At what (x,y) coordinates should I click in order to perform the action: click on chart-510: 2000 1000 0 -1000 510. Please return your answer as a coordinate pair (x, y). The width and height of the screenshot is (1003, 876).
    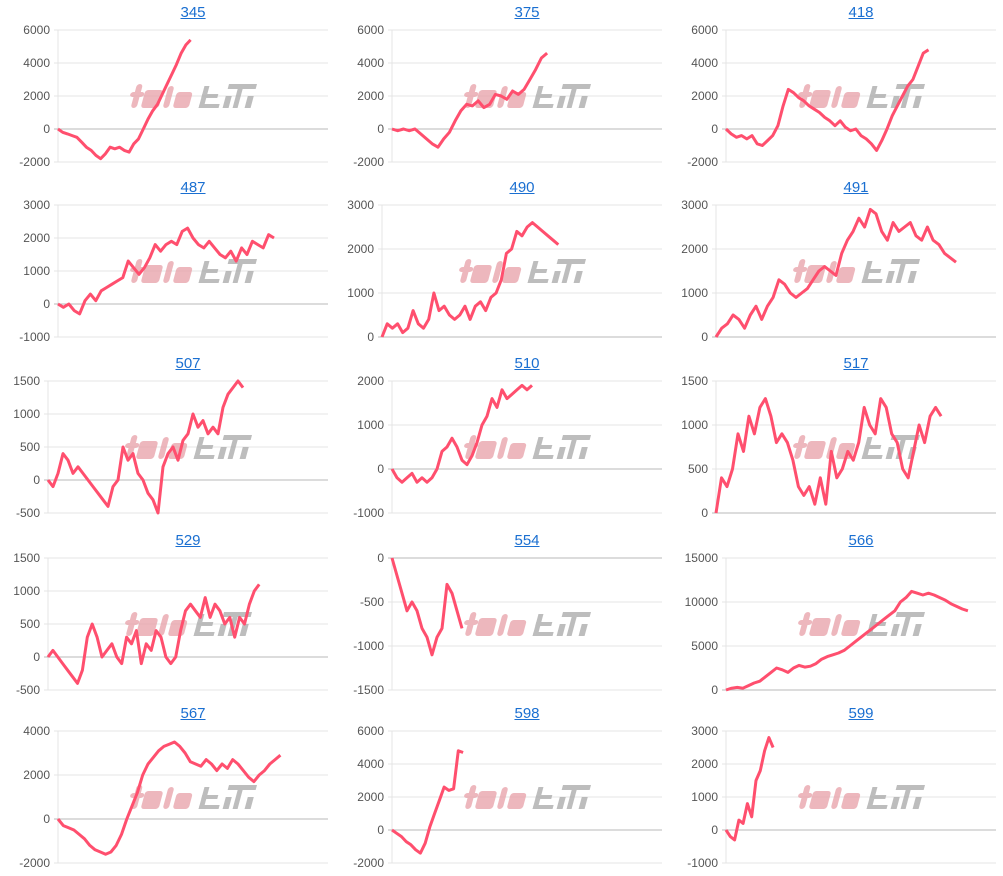
    Looking at the image, I should click on (501, 439).